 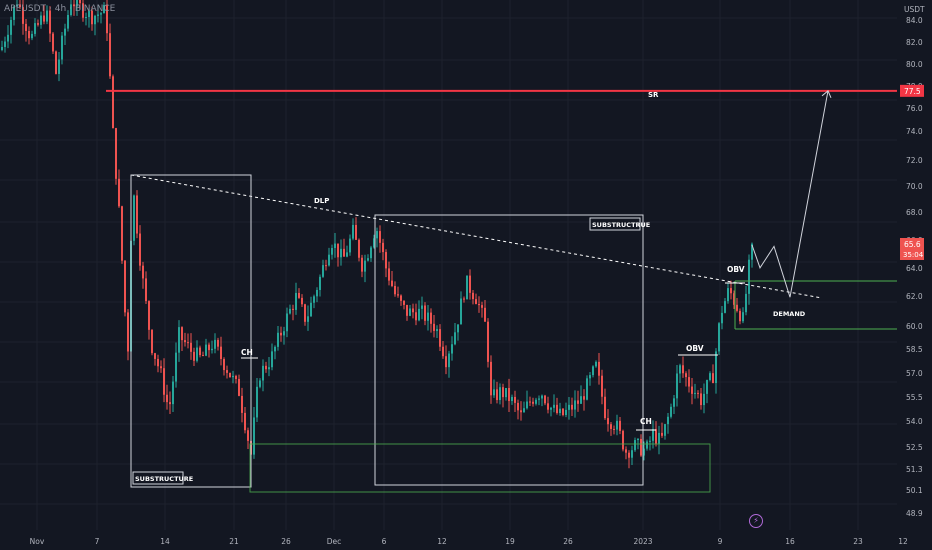 What do you see at coordinates (60, 9) in the screenshot?
I see `symbol-label: APEUSDT · 4h · BINANCE` at bounding box center [60, 9].